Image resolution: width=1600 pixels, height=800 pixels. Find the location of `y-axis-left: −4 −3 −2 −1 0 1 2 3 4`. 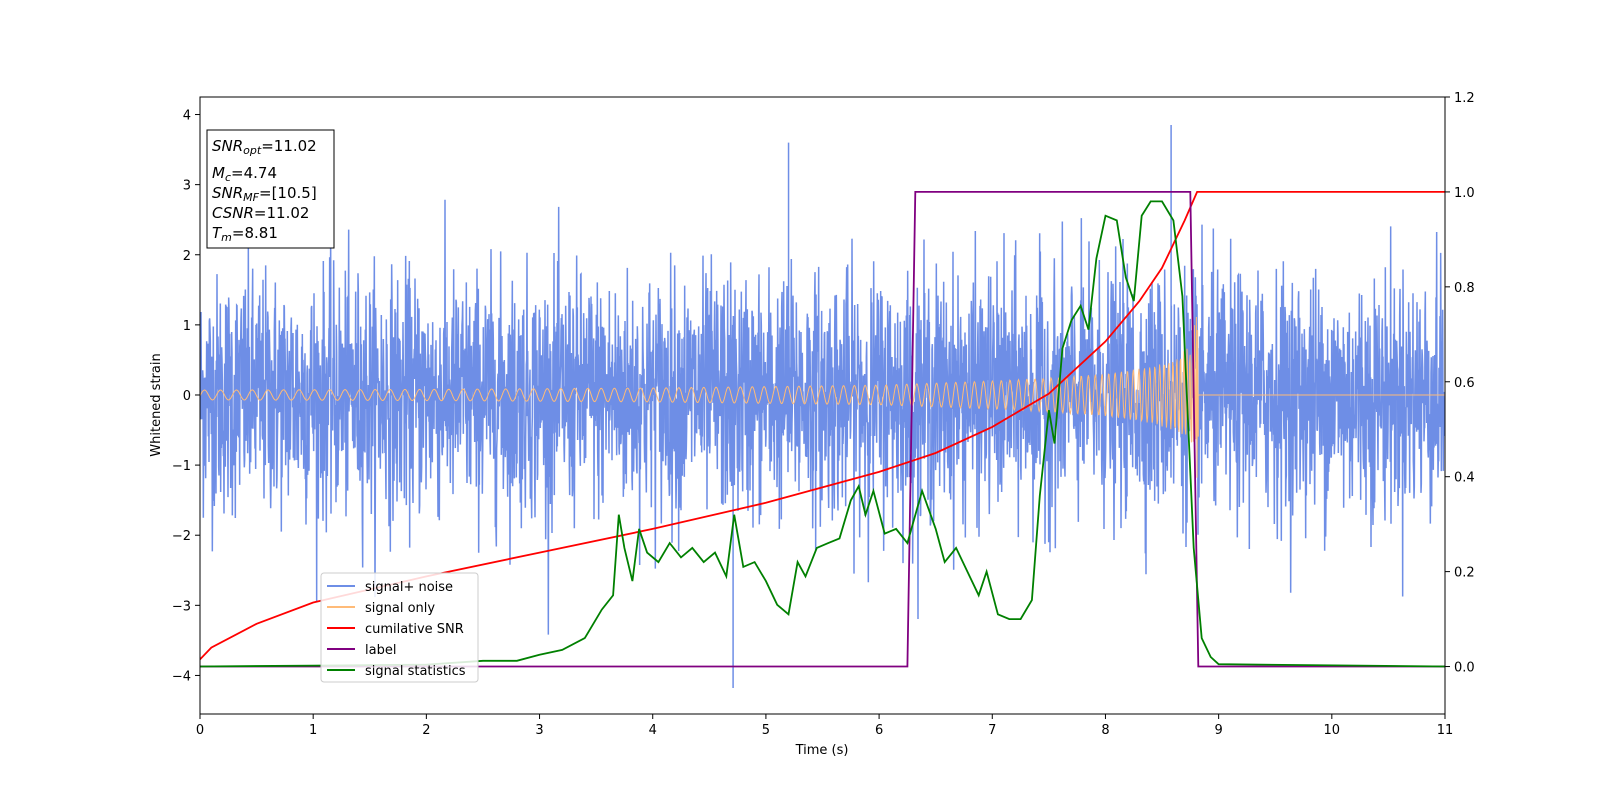

y-axis-left: −4 −3 −2 −1 0 1 2 3 4 is located at coordinates (186, 396).